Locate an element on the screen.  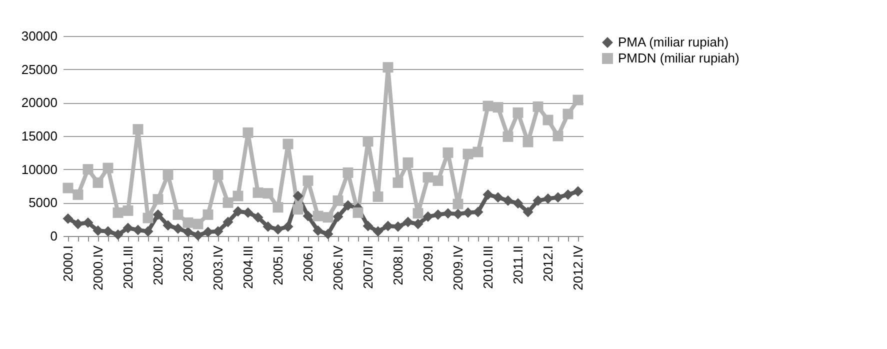
x-tick-label: 2000.IV is located at coordinates (98, 267).